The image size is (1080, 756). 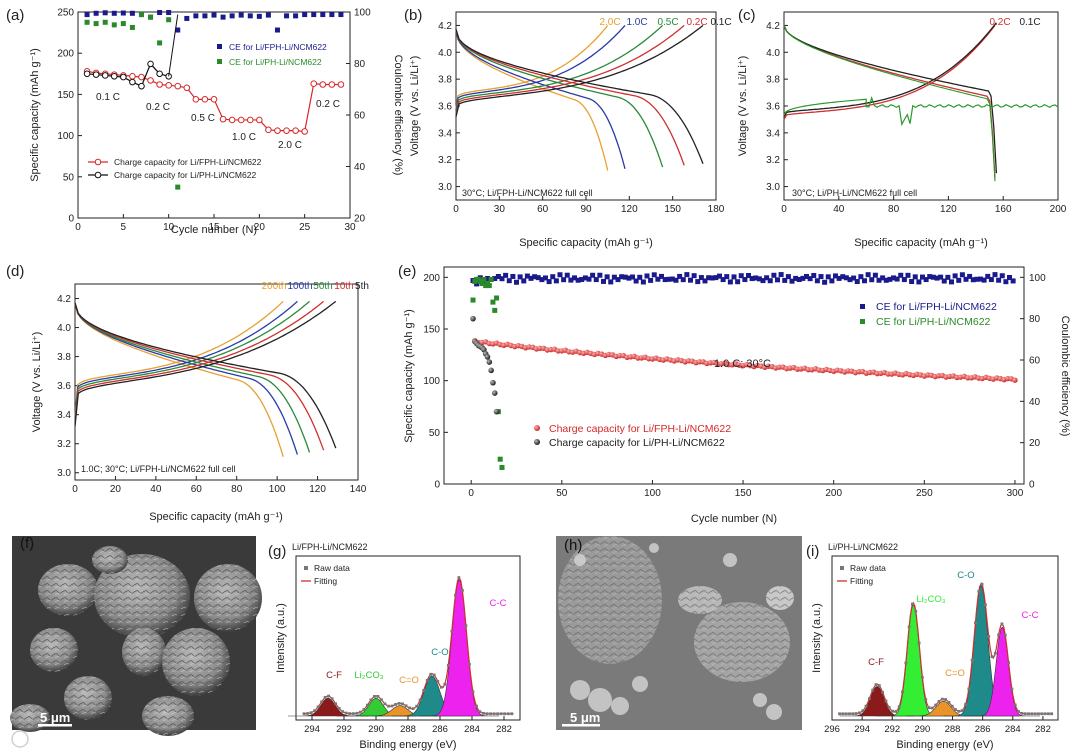 I want to click on y-tick-label: 3.8, so click(x=445, y=80).